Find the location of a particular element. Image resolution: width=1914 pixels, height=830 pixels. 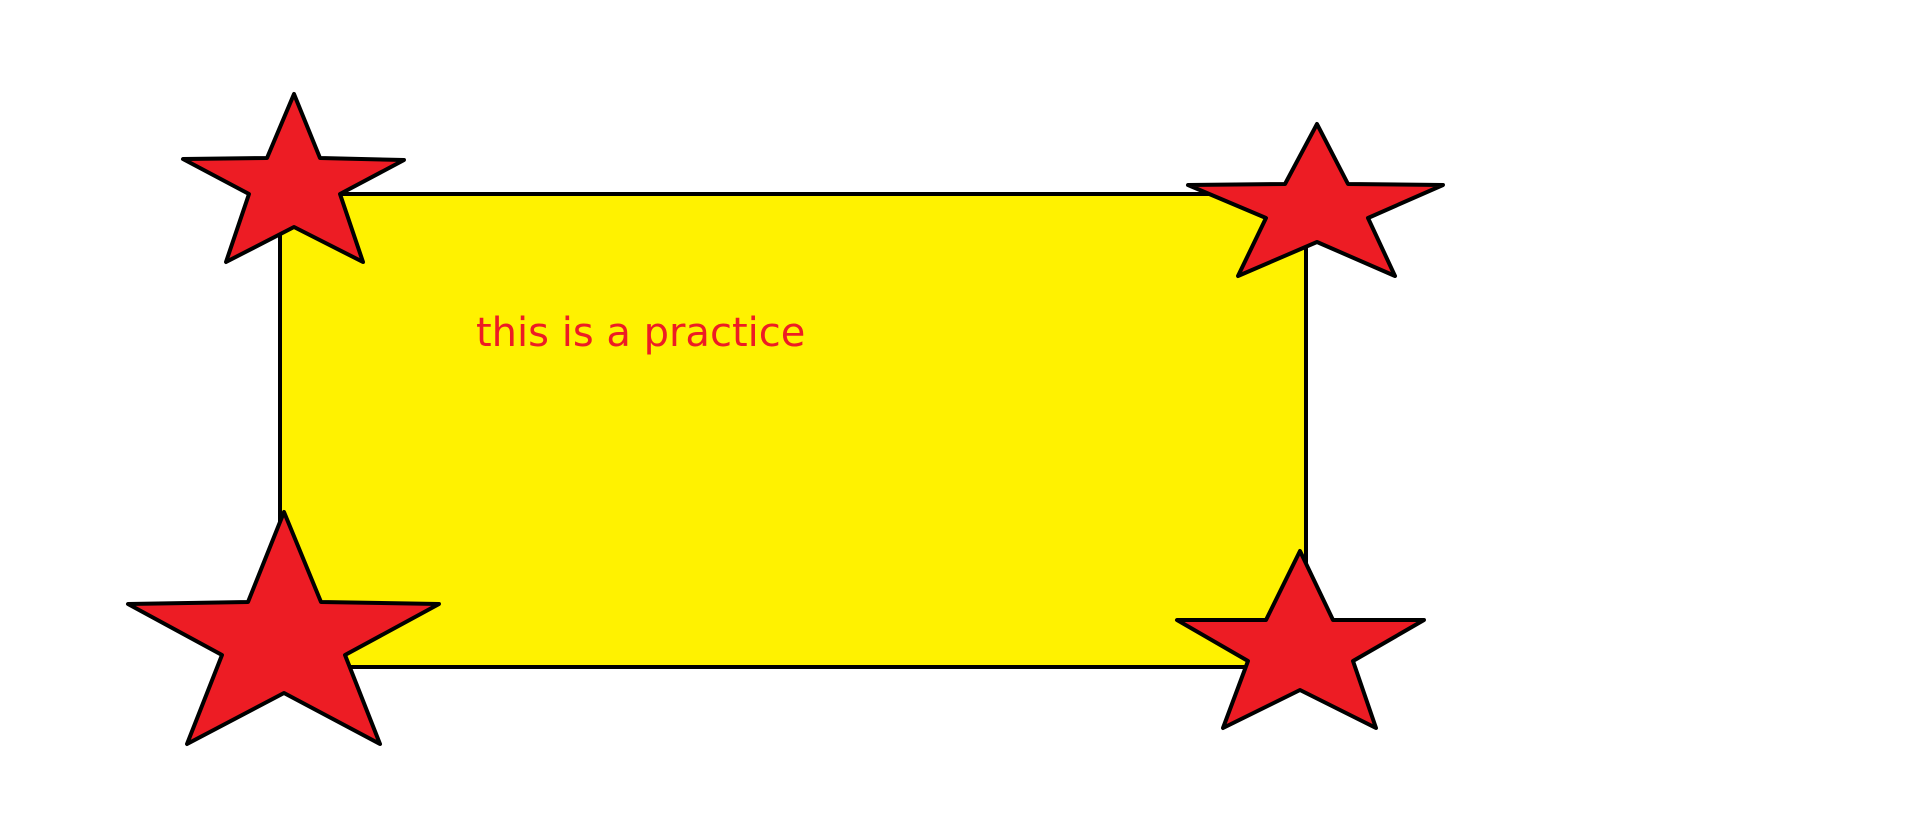

top-left-star is located at coordinates (293, 178).